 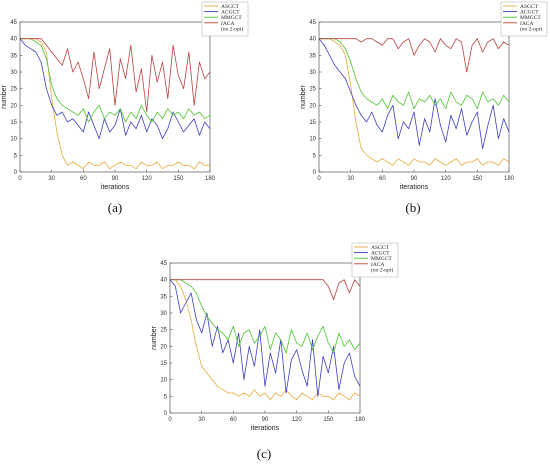 What do you see at coordinates (115, 207) in the screenshot?
I see `panel-caption: (a)` at bounding box center [115, 207].